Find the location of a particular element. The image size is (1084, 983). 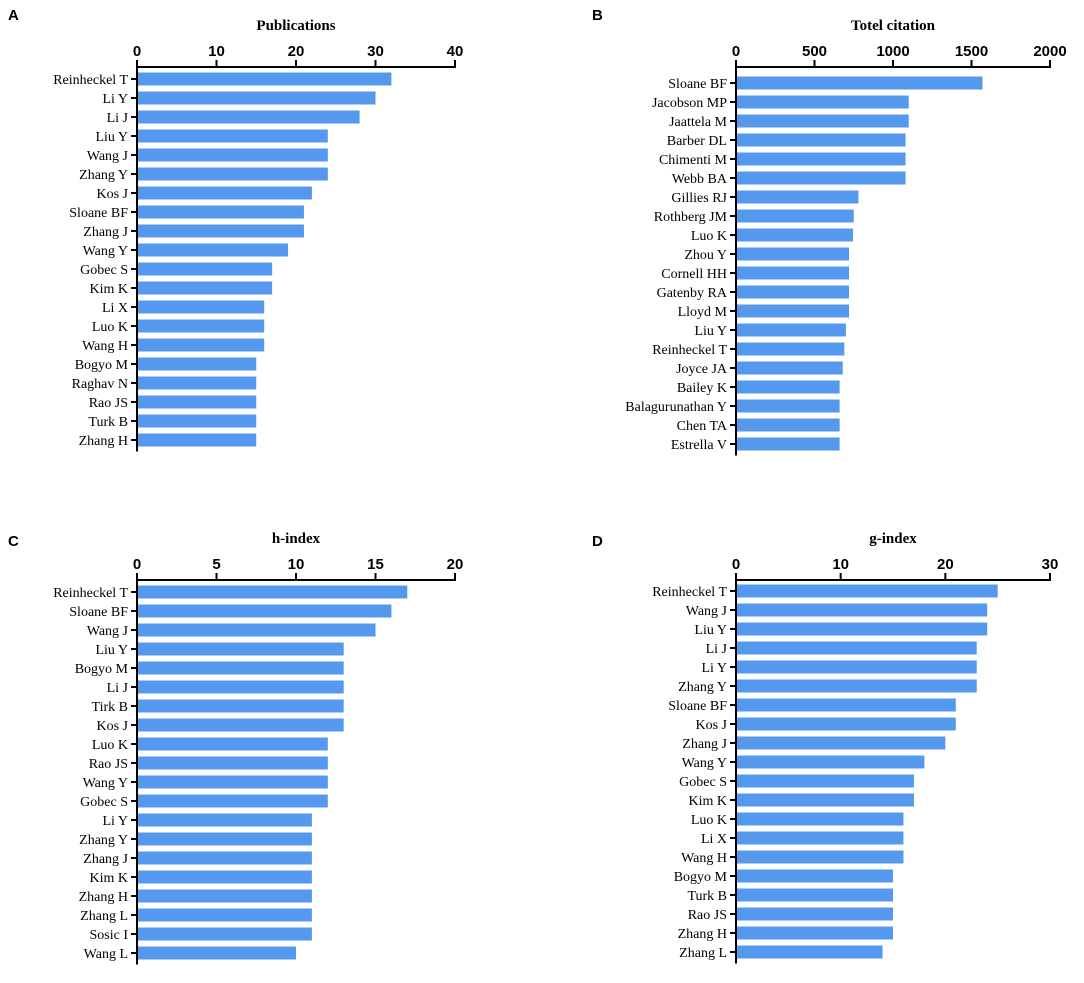

x-tick-label: 40 is located at coordinates (455, 51).